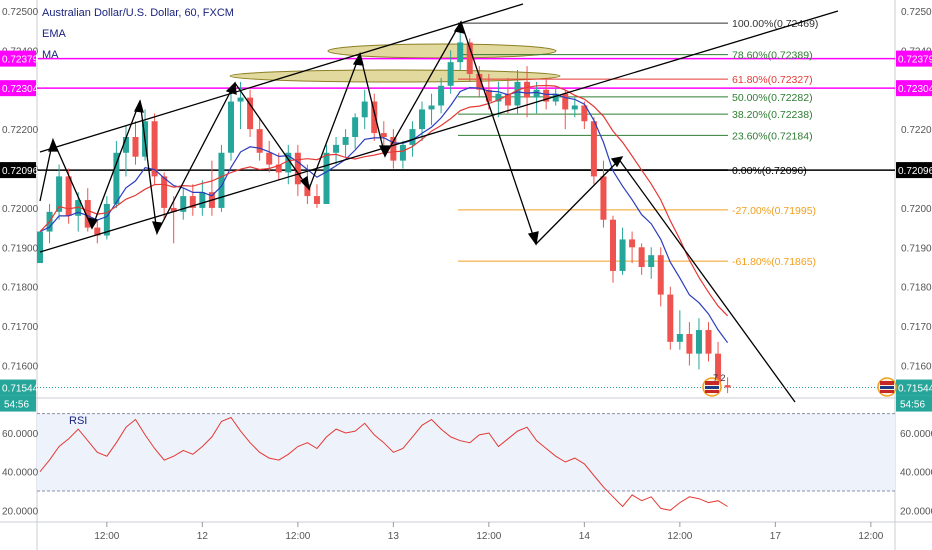 The height and width of the screenshot is (550, 932). I want to click on rsi-tick-left-0: 60.0000, so click(20, 434).